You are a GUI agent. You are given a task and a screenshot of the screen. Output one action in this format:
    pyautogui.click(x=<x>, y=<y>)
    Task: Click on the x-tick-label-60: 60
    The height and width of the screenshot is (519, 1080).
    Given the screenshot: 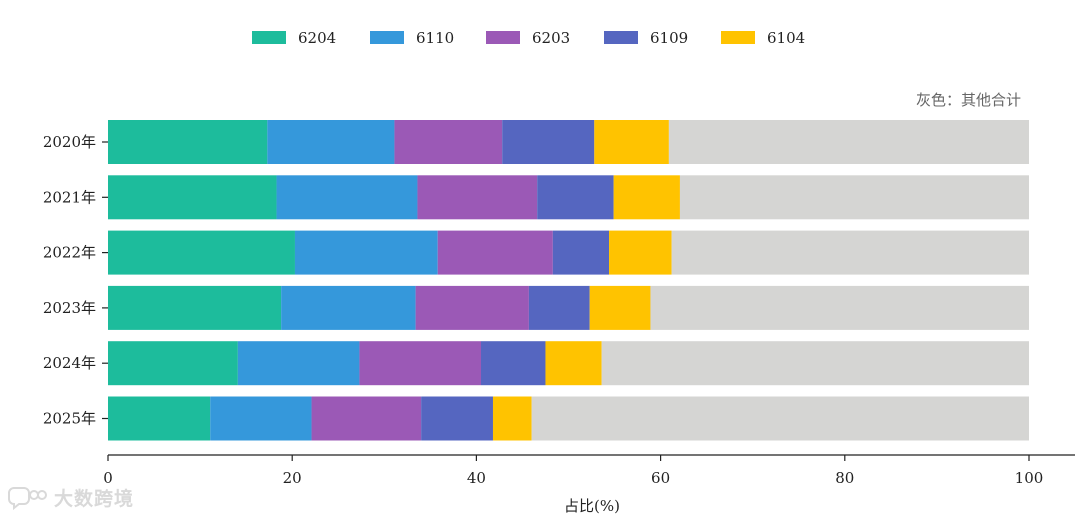 What is the action you would take?
    pyautogui.click(x=660, y=478)
    